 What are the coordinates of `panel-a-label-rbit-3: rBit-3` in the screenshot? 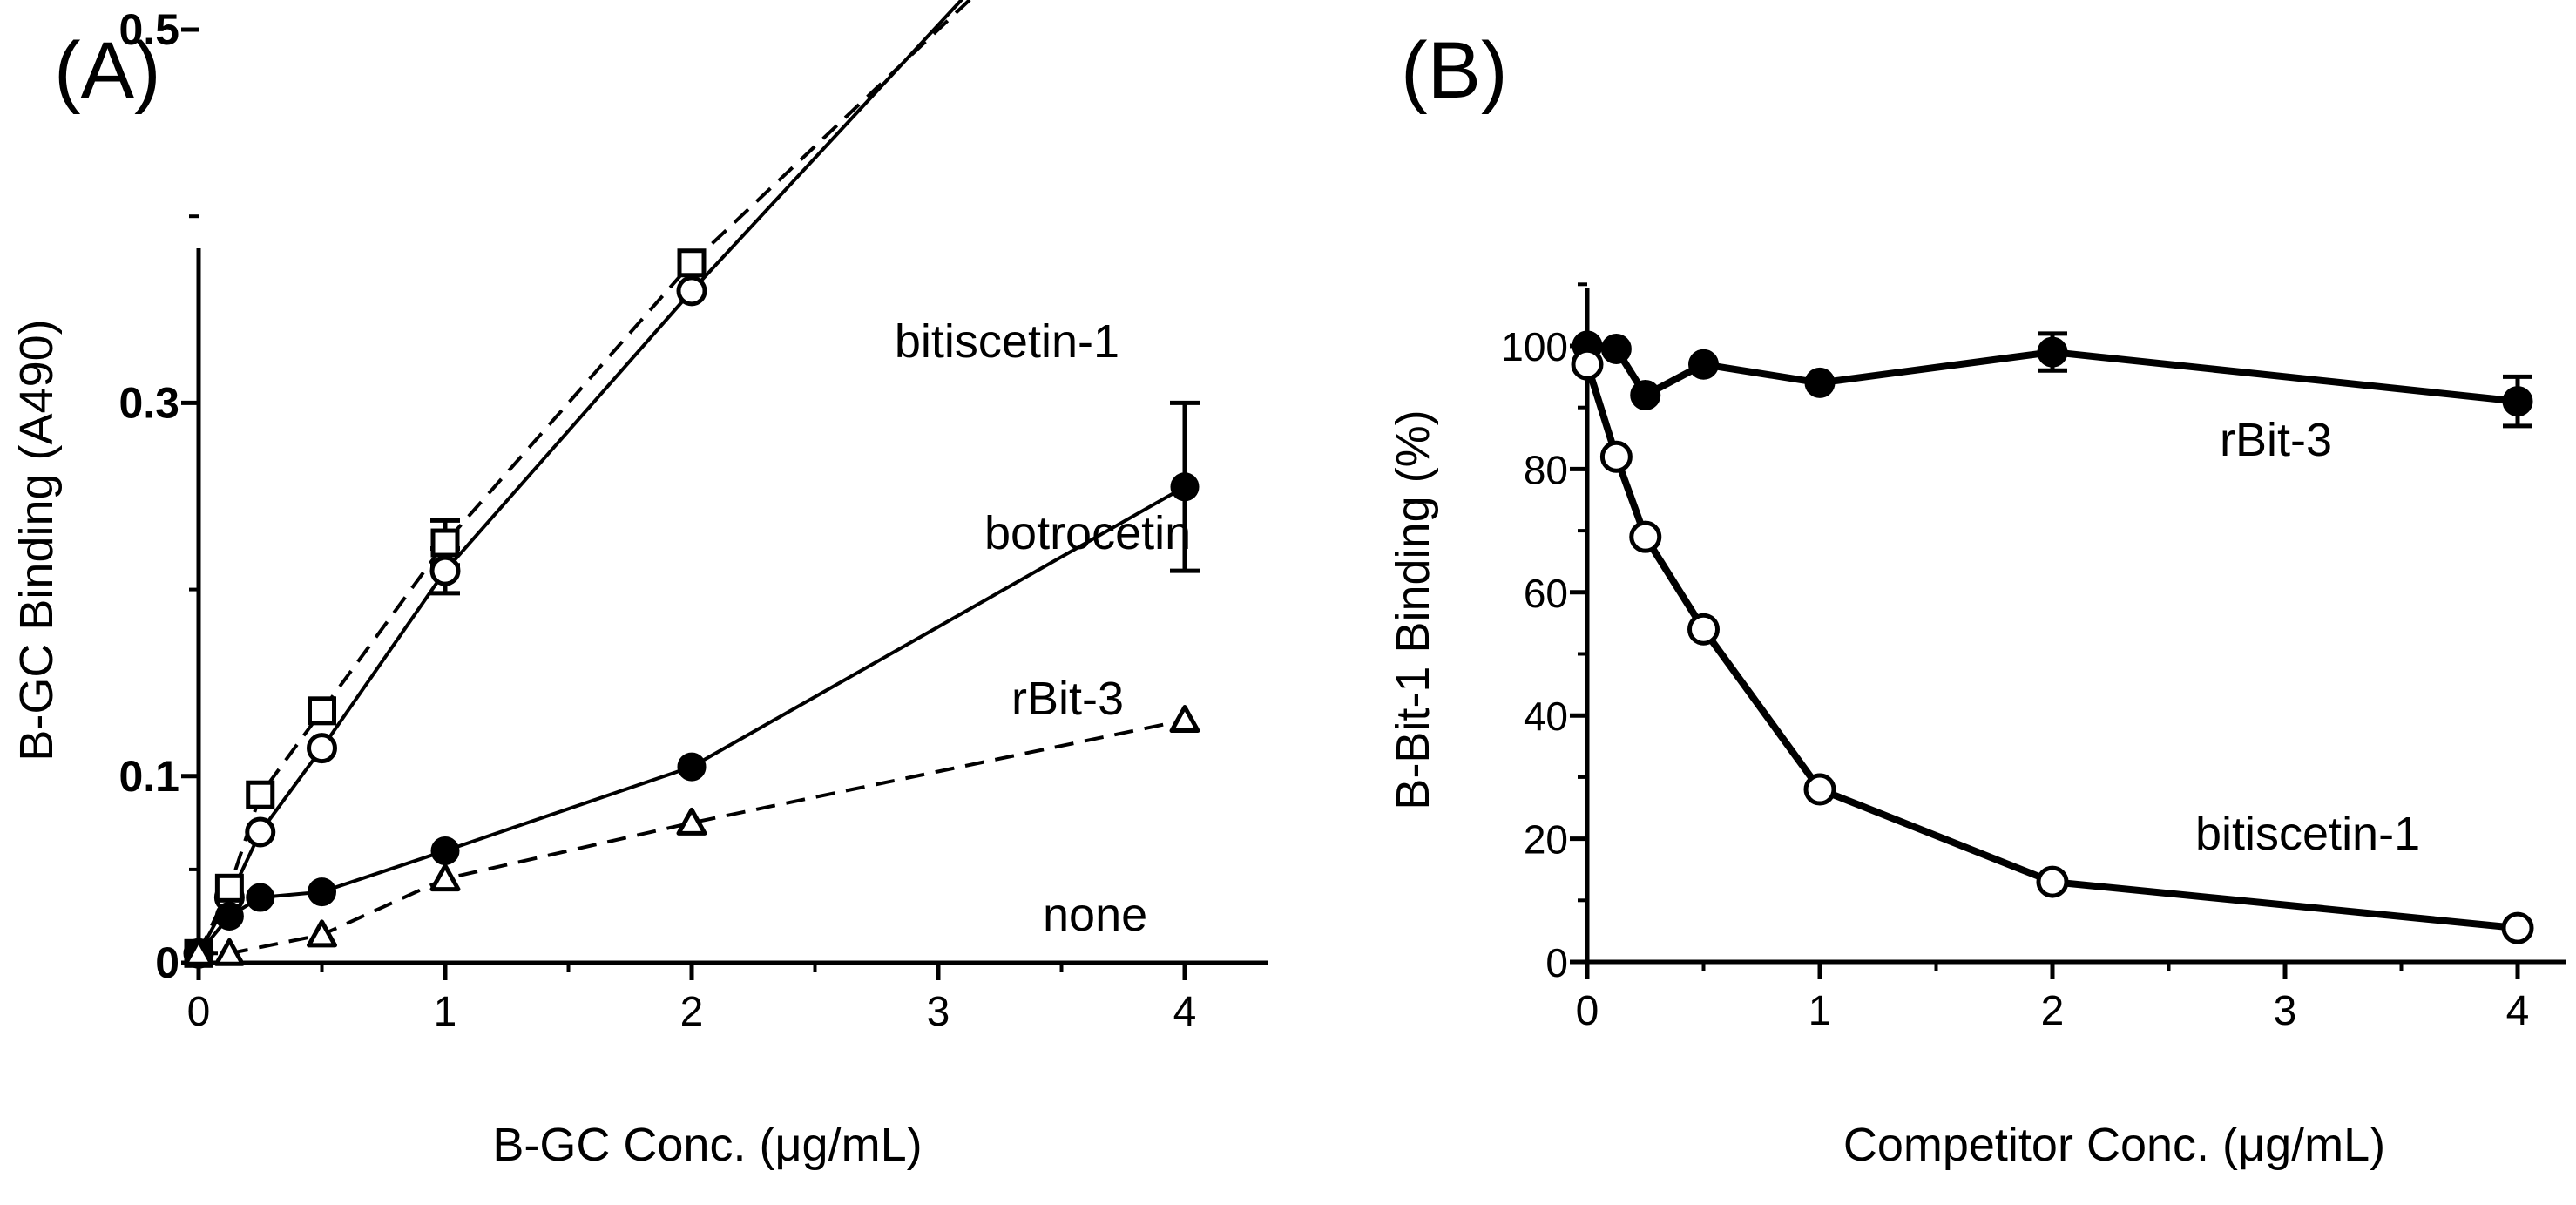 It's located at (1067, 699).